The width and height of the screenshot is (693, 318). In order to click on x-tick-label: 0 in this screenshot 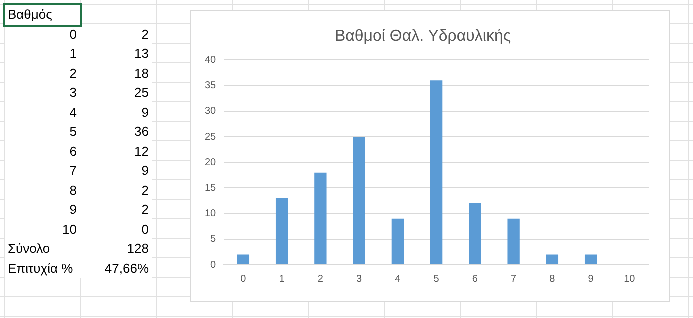, I will do `click(243, 279)`.